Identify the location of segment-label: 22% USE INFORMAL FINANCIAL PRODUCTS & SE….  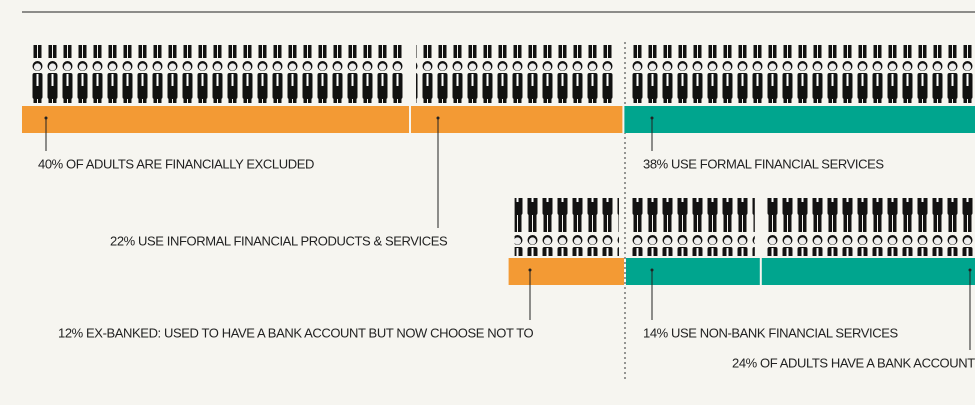
(279, 240).